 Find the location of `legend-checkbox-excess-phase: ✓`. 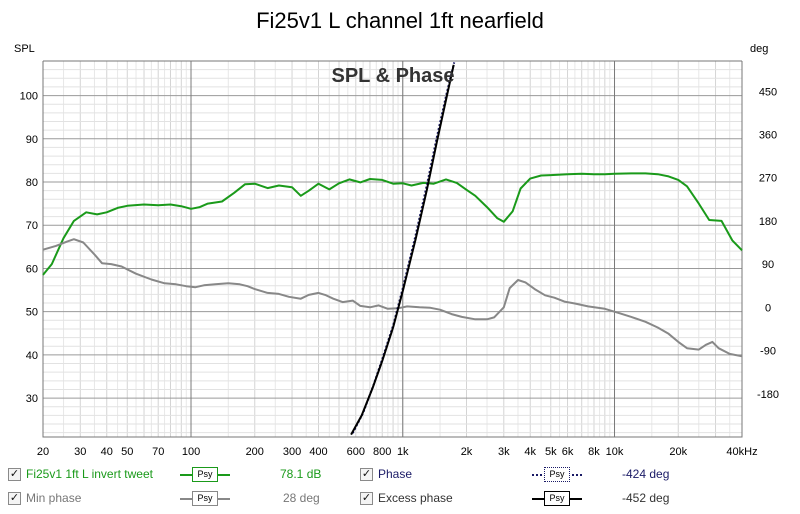

legend-checkbox-excess-phase: ✓ is located at coordinates (366, 498).